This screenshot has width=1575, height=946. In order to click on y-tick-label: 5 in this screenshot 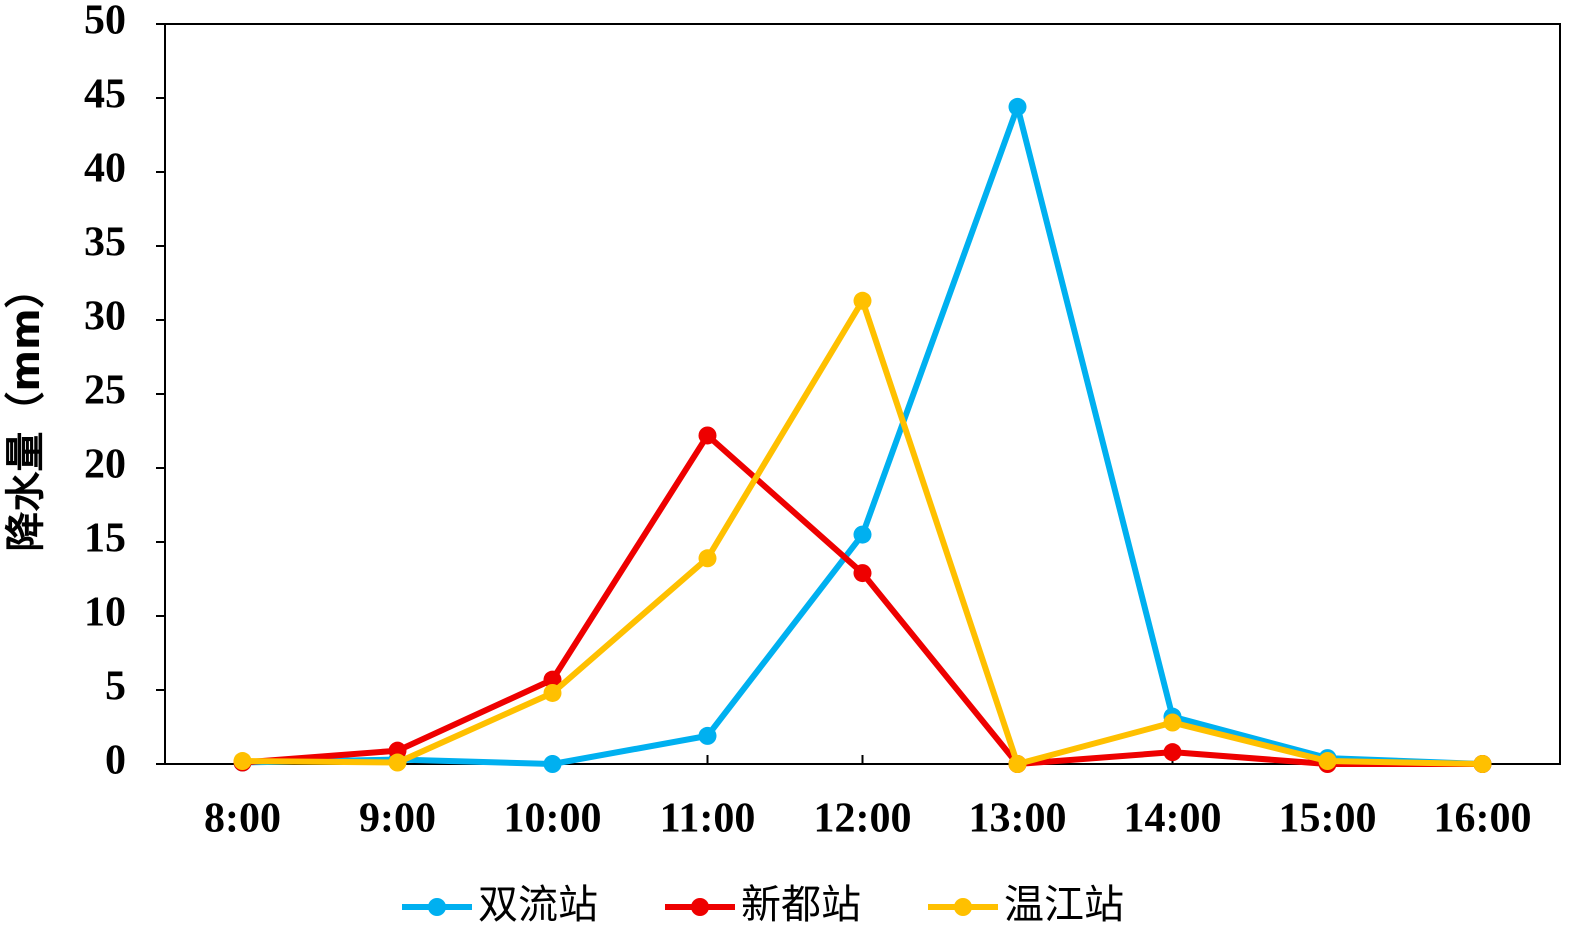, I will do `click(115, 687)`.